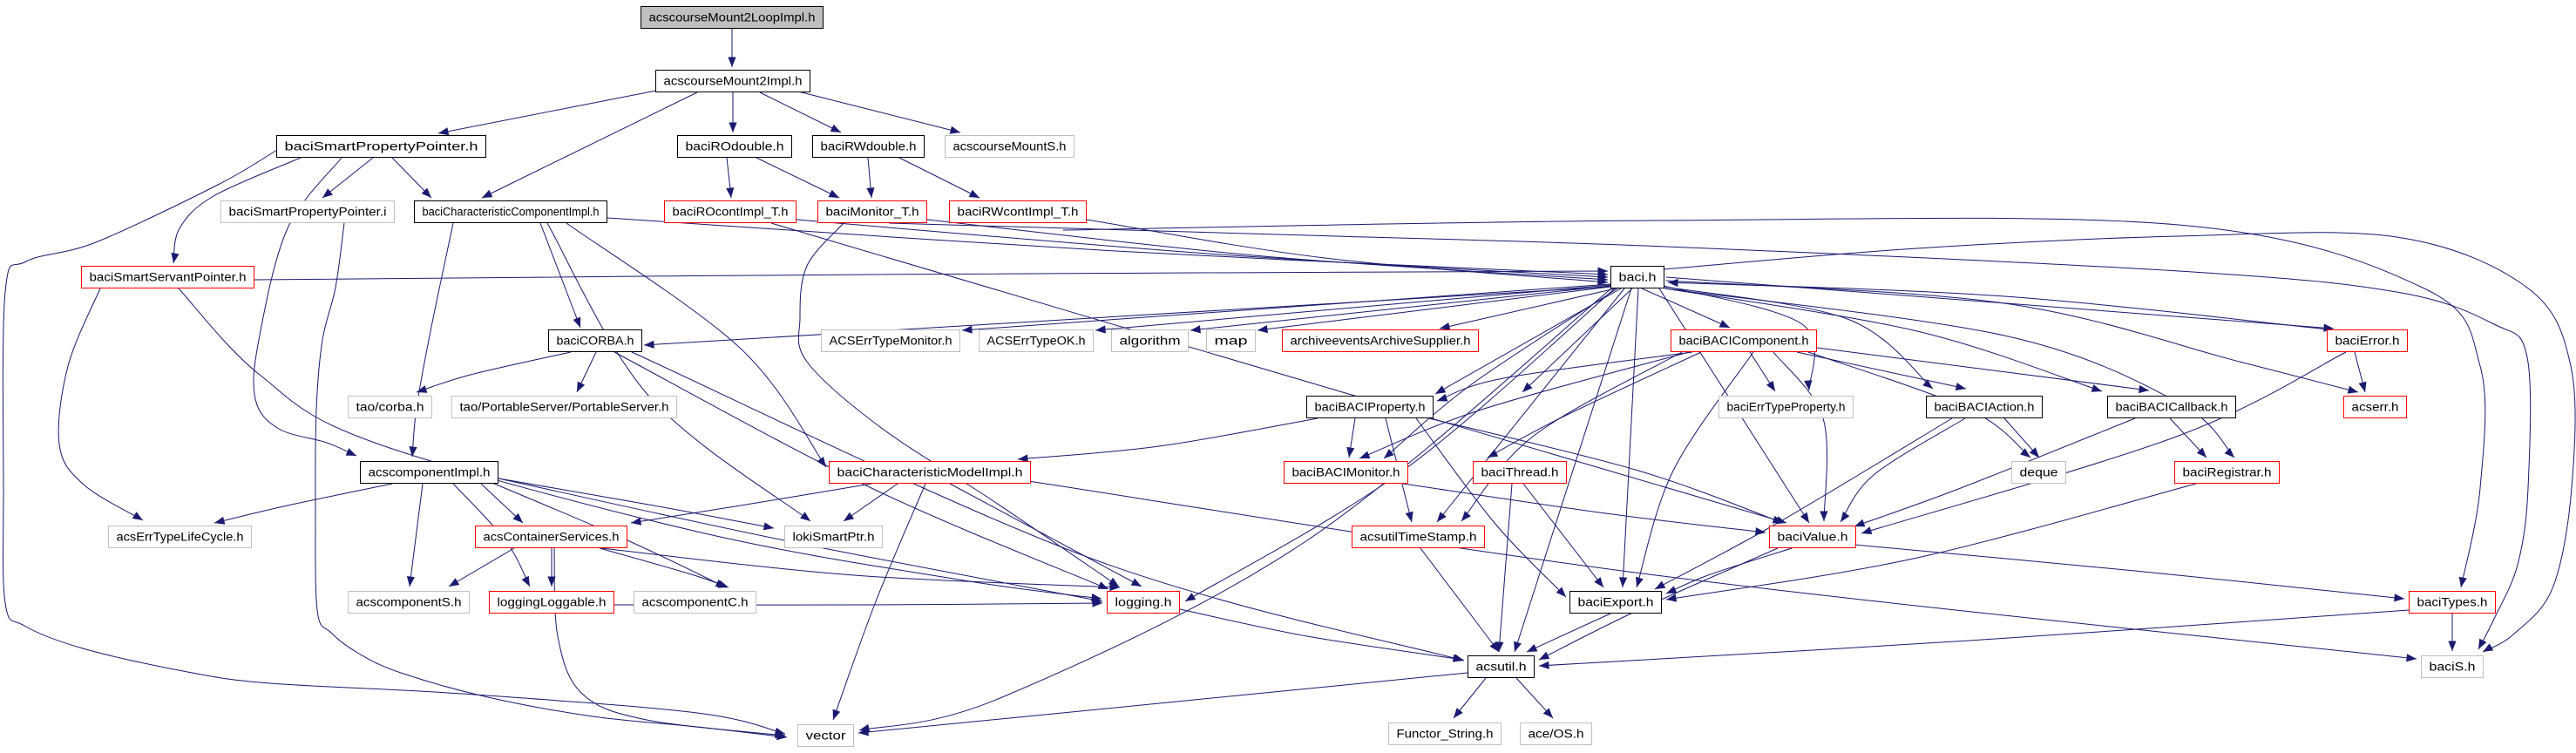 The image size is (2576, 753). I want to click on svg-text: loggingLoggable.h, so click(553, 602).